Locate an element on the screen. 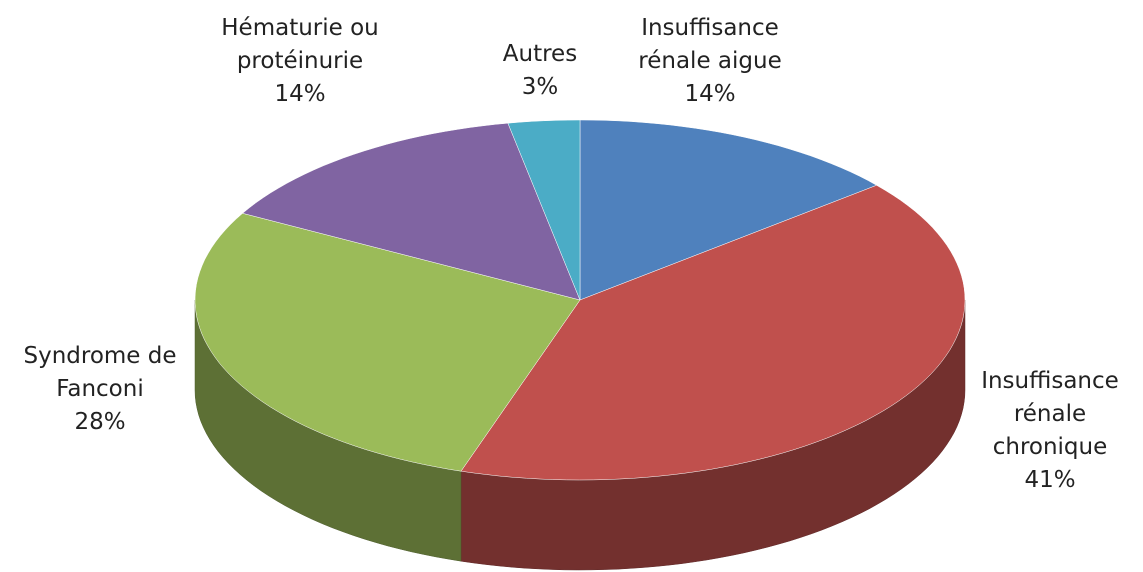 Image resolution: width=1143 pixels, height=572 pixels. slice-label: Syndrome de Fanconi 28% is located at coordinates (100, 389).